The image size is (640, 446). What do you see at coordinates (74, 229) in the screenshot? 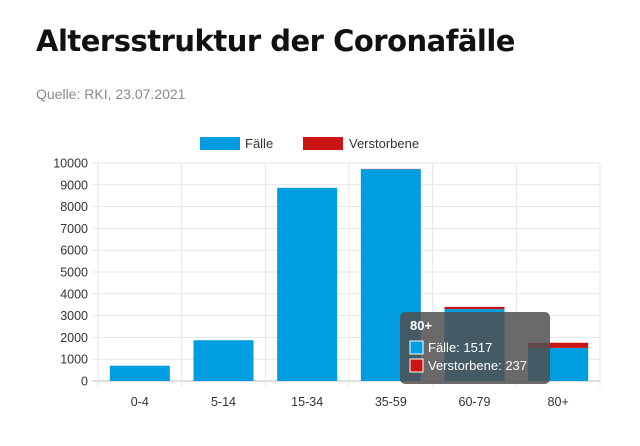
I see `y-tick-label: 7000` at bounding box center [74, 229].